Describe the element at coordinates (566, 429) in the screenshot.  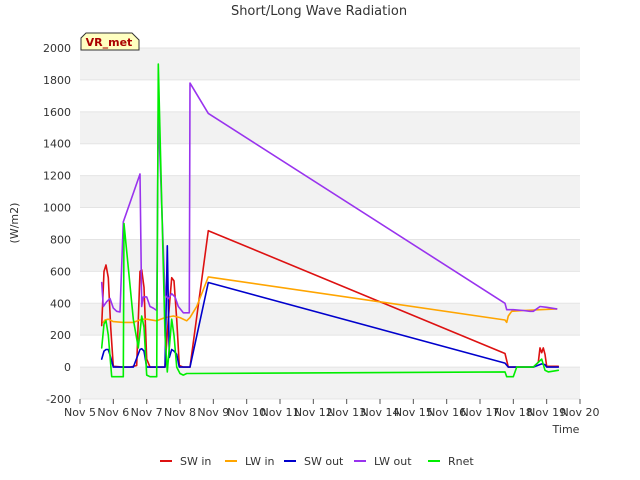
I see `x-axis-label: Time` at that location.